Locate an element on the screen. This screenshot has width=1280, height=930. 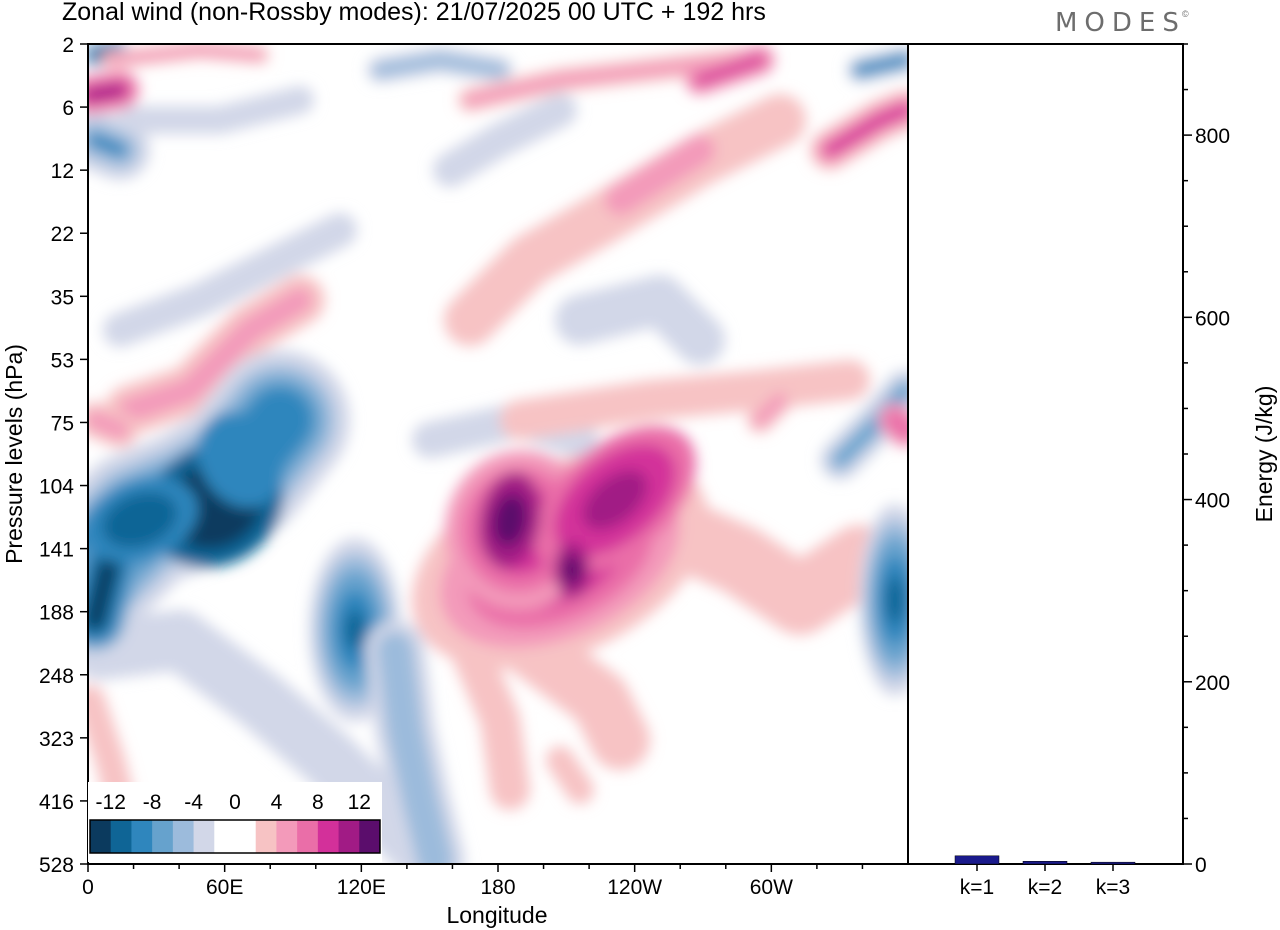
x-tick-label: 0 is located at coordinates (88, 887).